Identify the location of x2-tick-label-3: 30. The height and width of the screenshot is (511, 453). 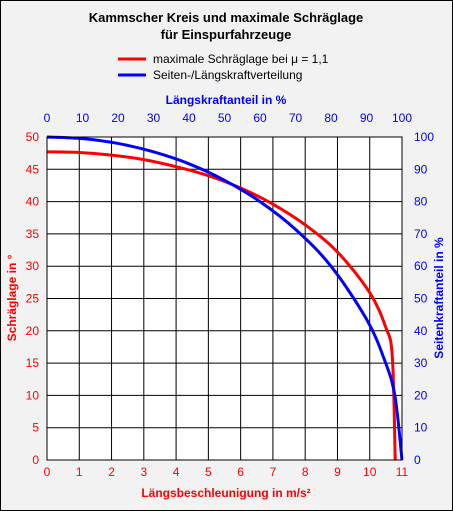
(154, 118).